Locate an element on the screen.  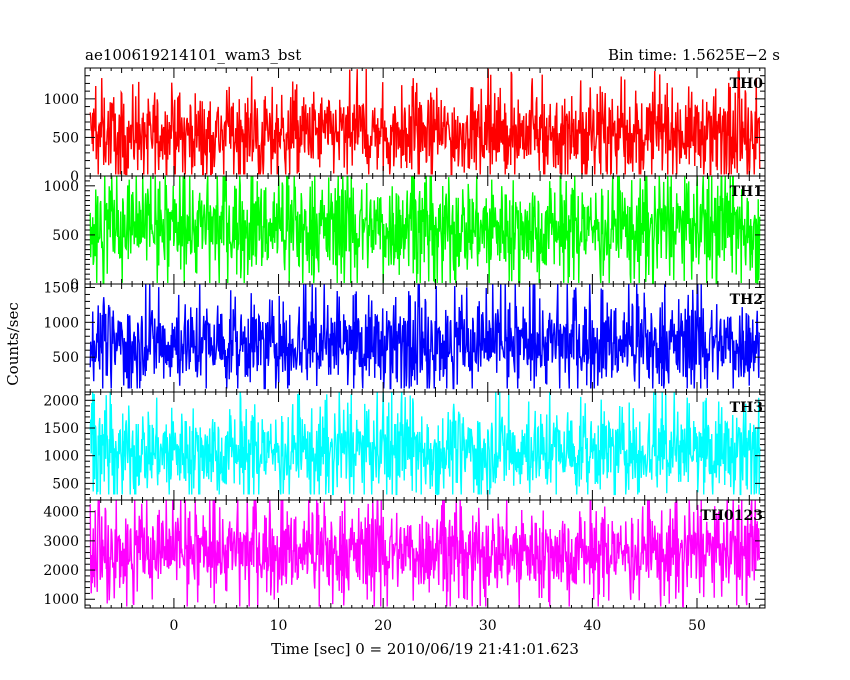
panel-th2: 500 1000 1500 TH2 is located at coordinates (404, 336).